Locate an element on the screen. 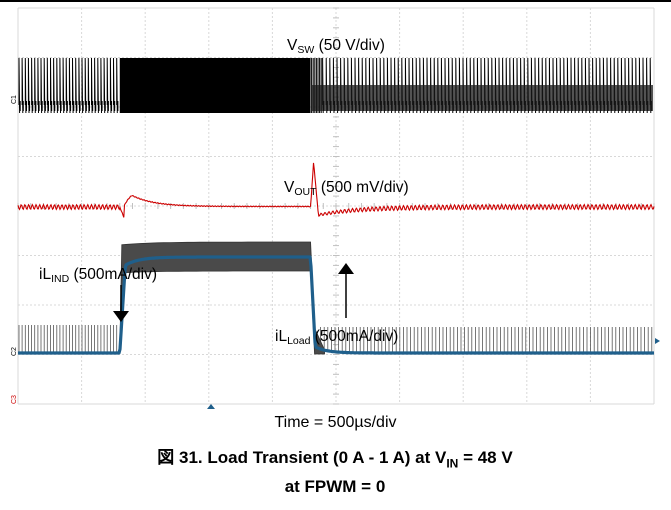 This screenshot has width=671, height=510. trigger-marker-bottom is located at coordinates (211, 406).